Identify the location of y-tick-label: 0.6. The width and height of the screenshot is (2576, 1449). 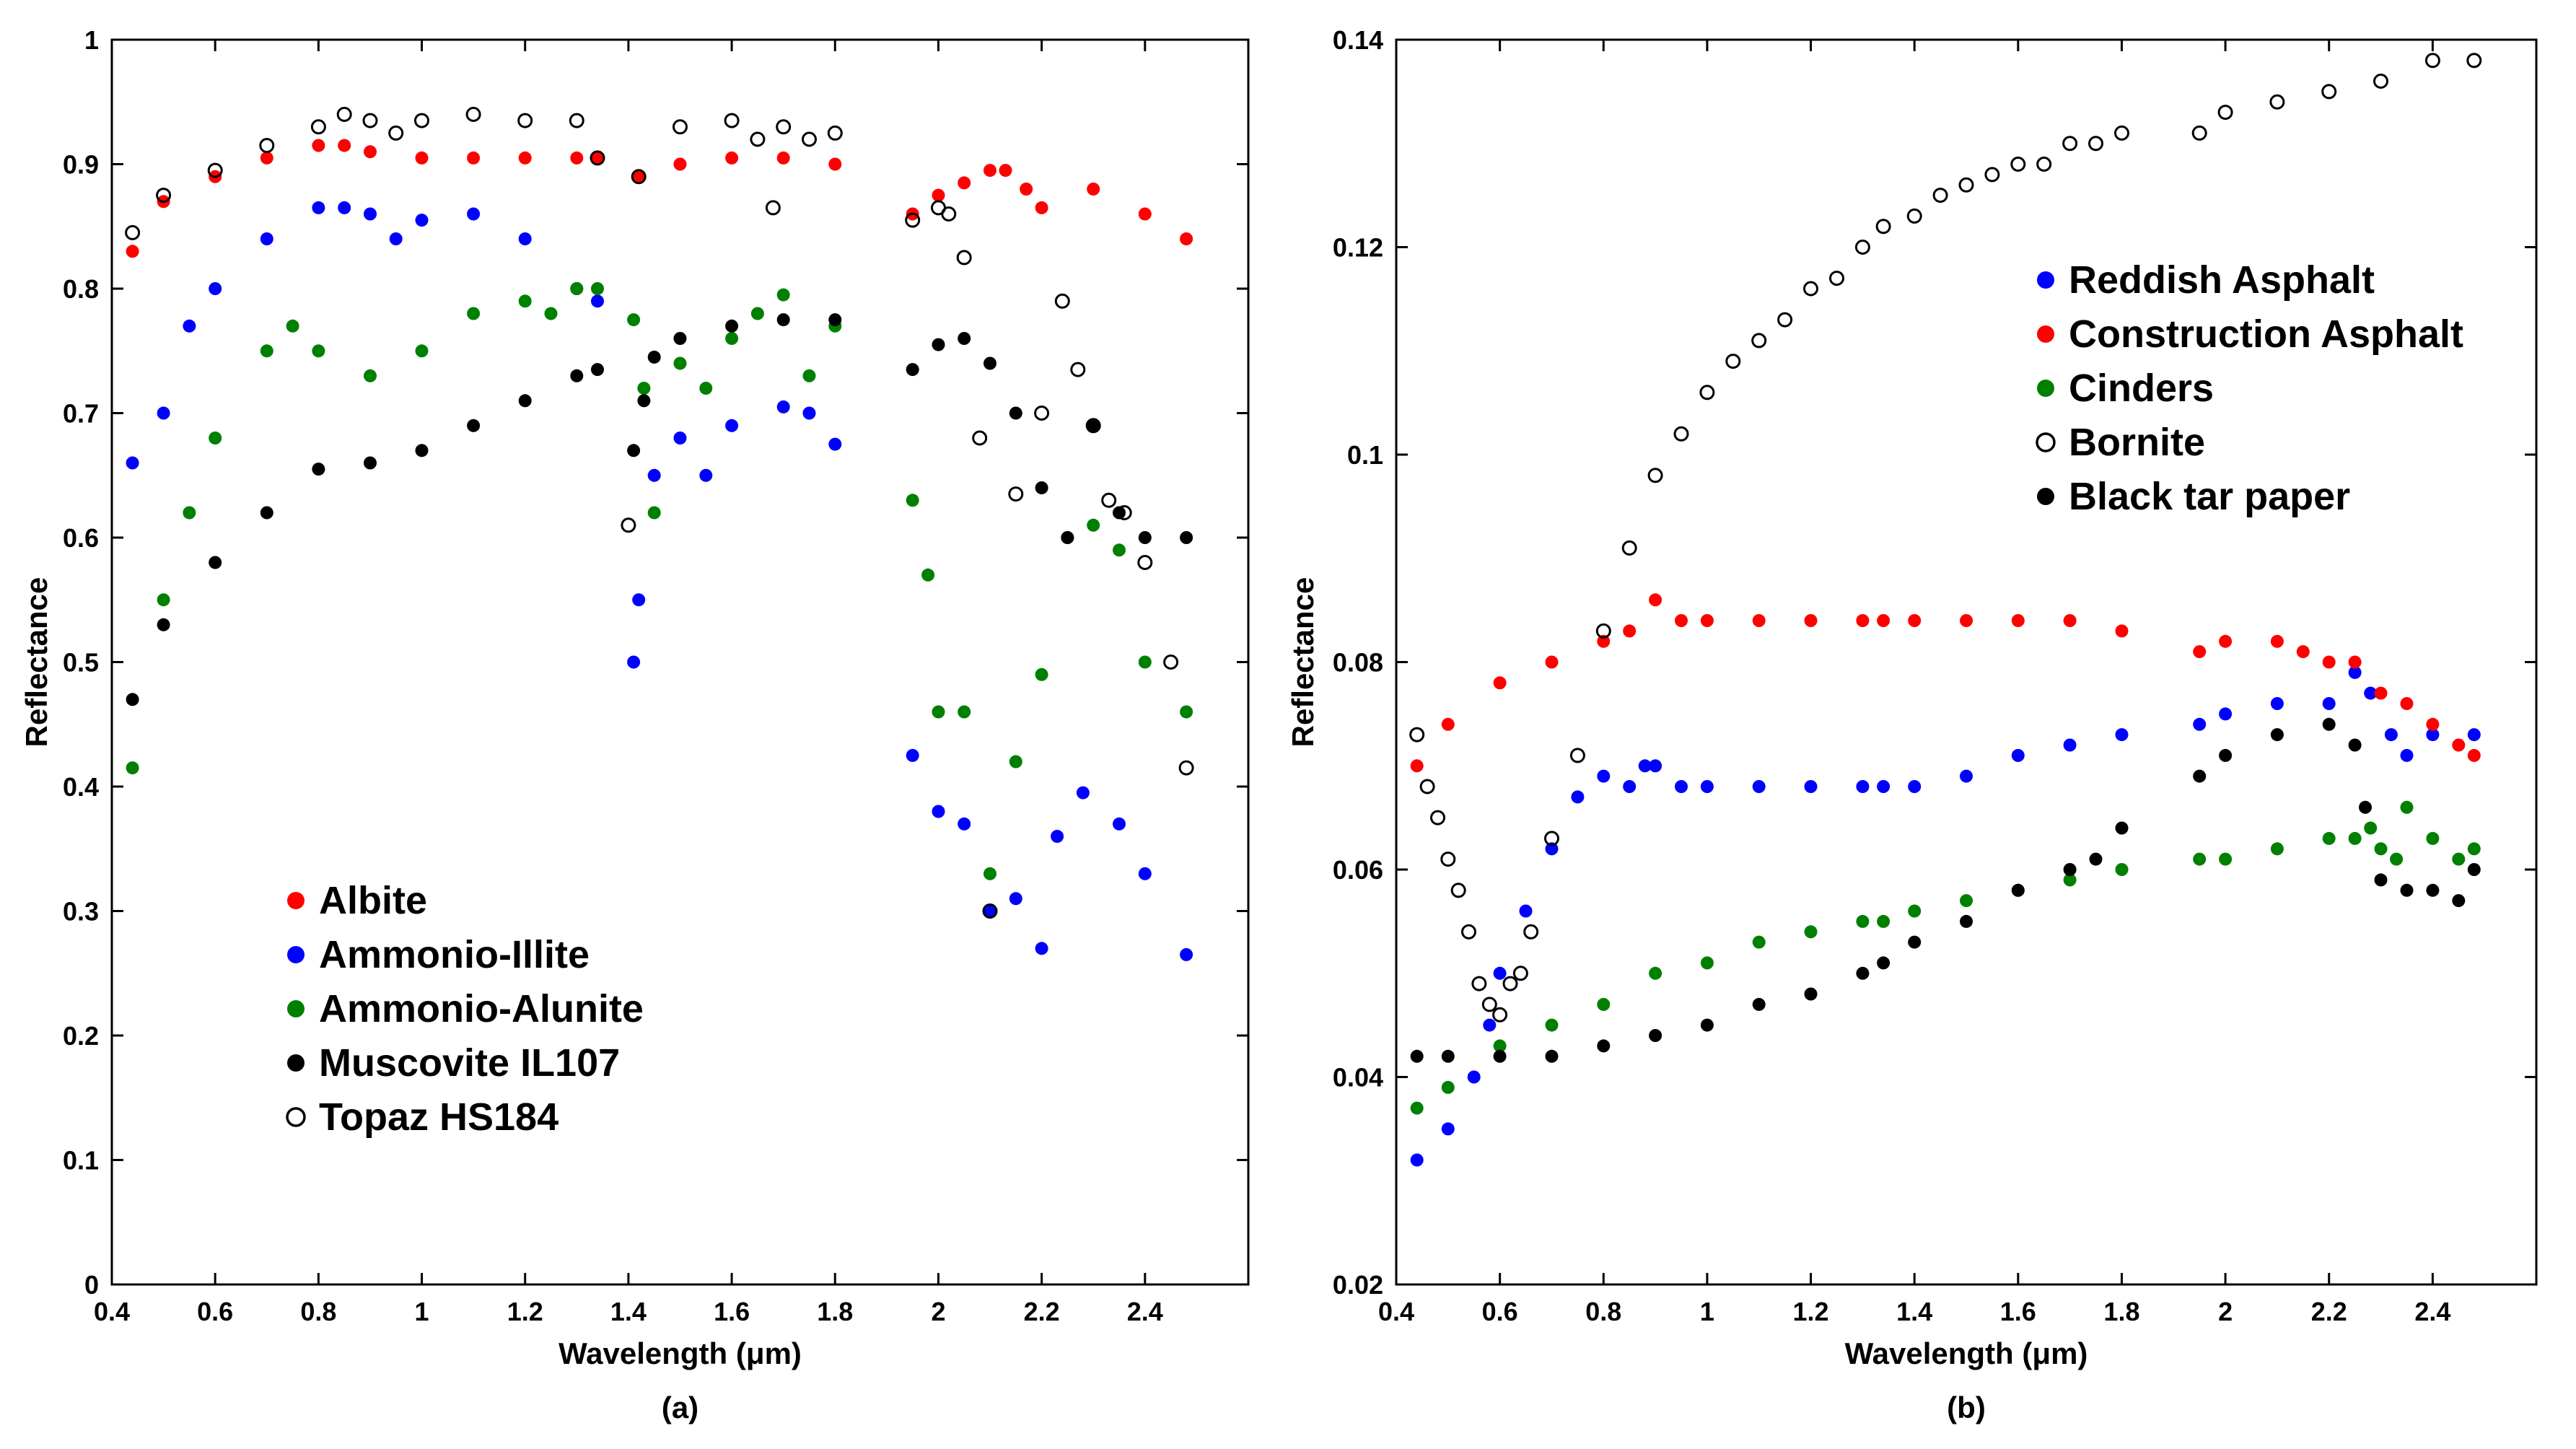
(81, 538).